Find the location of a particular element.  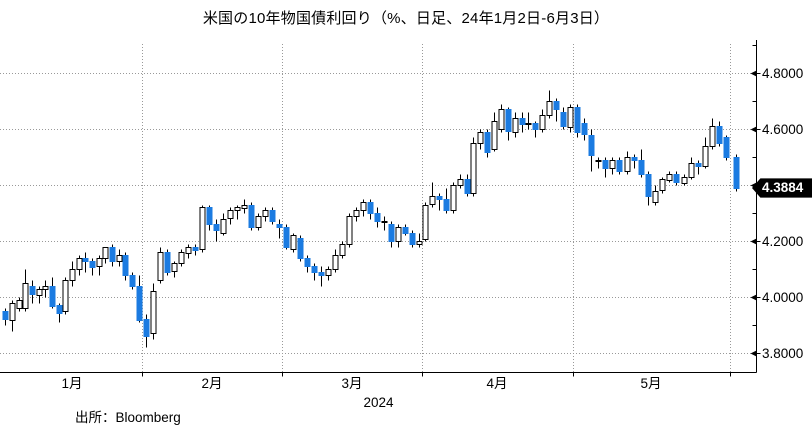

y-axis-label-3.8: 3.8000 is located at coordinates (783, 353).